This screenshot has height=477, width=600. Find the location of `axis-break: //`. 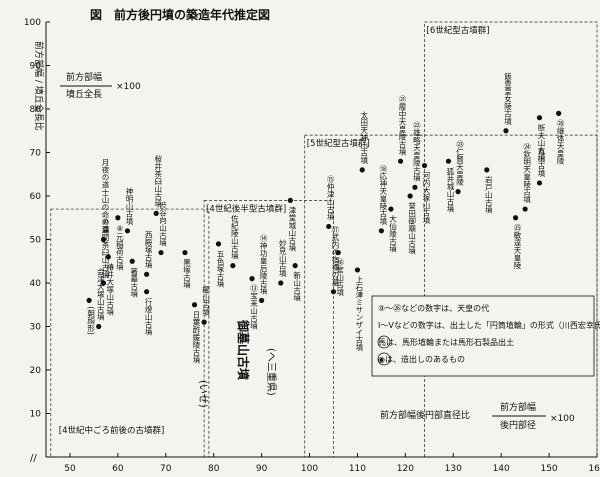

axis-break: // is located at coordinates (33, 458).